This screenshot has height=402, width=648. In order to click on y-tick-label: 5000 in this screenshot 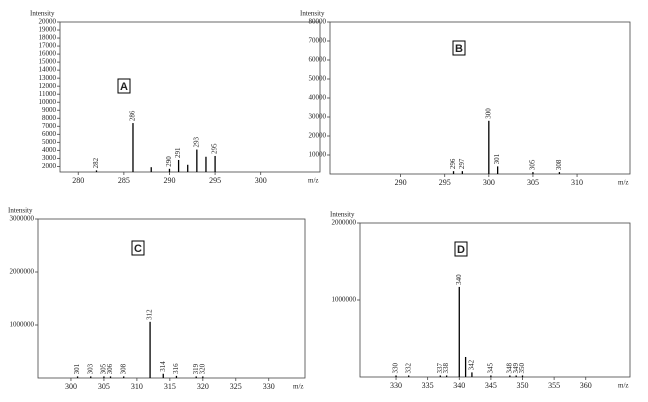, I will do `click(49, 142)`.